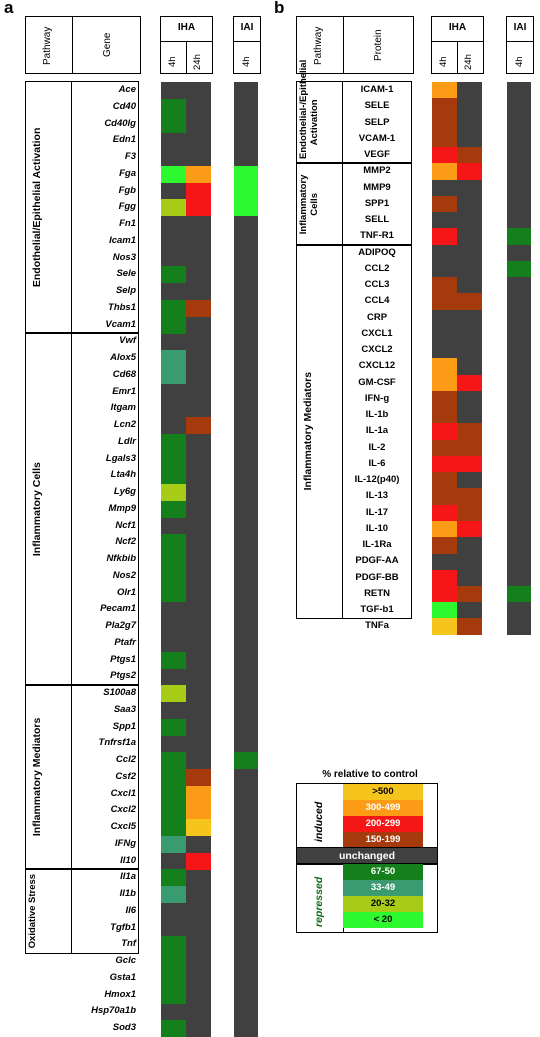 The image size is (540, 1037). I want to click on panel-b-row-label: IL-13, so click(377, 496).